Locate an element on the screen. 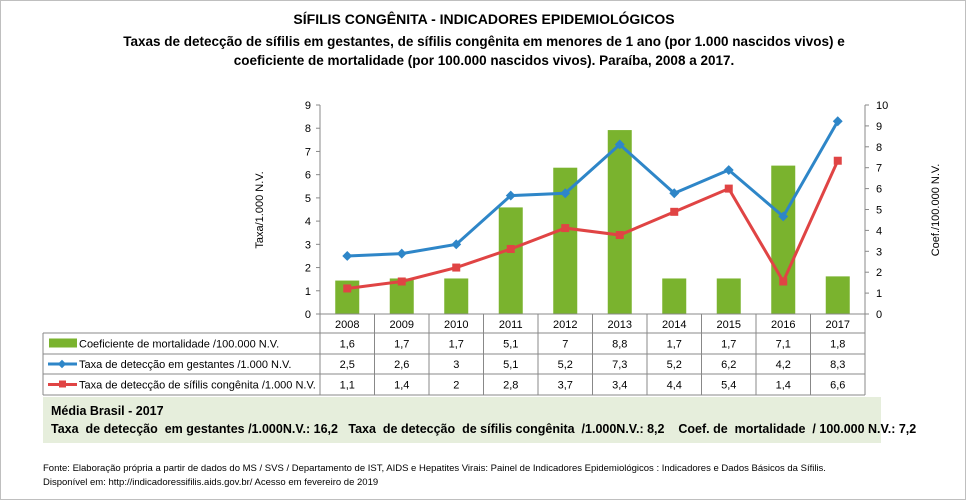 Image resolution: width=966 pixels, height=500 pixels. point-congenita-2009 is located at coordinates (401, 281).